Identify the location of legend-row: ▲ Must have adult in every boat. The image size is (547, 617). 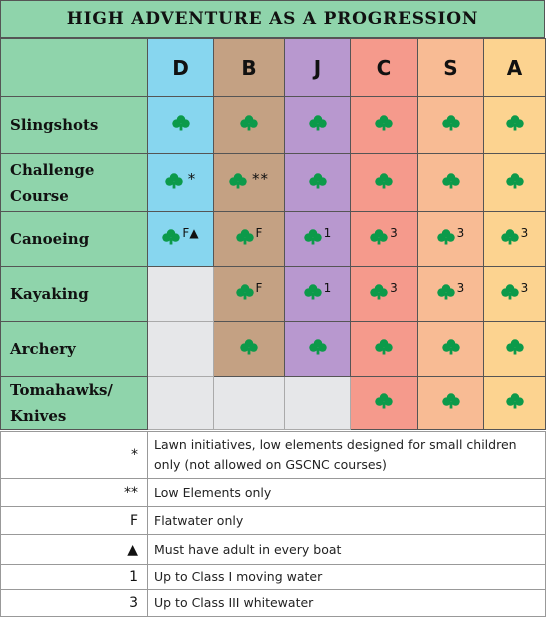
(273, 549).